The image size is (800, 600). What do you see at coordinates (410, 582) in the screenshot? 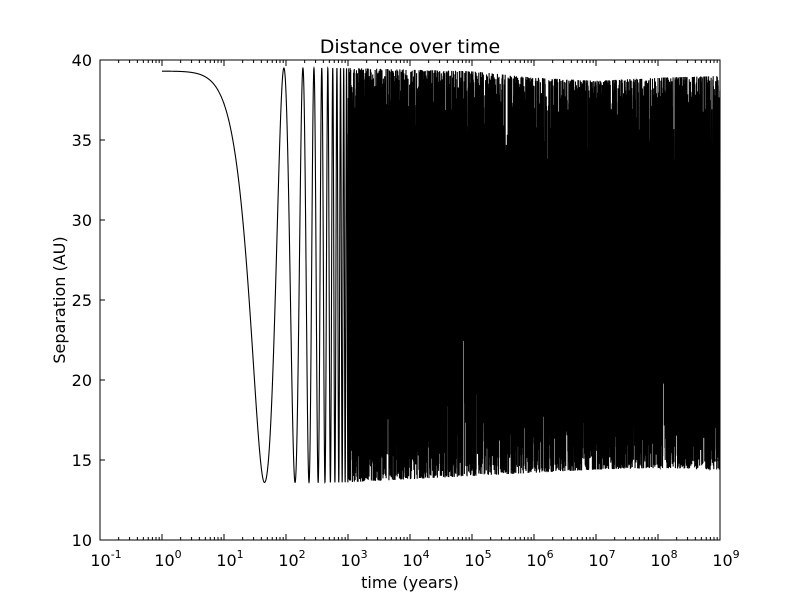
I see `x-axis-label: time (years)` at bounding box center [410, 582].